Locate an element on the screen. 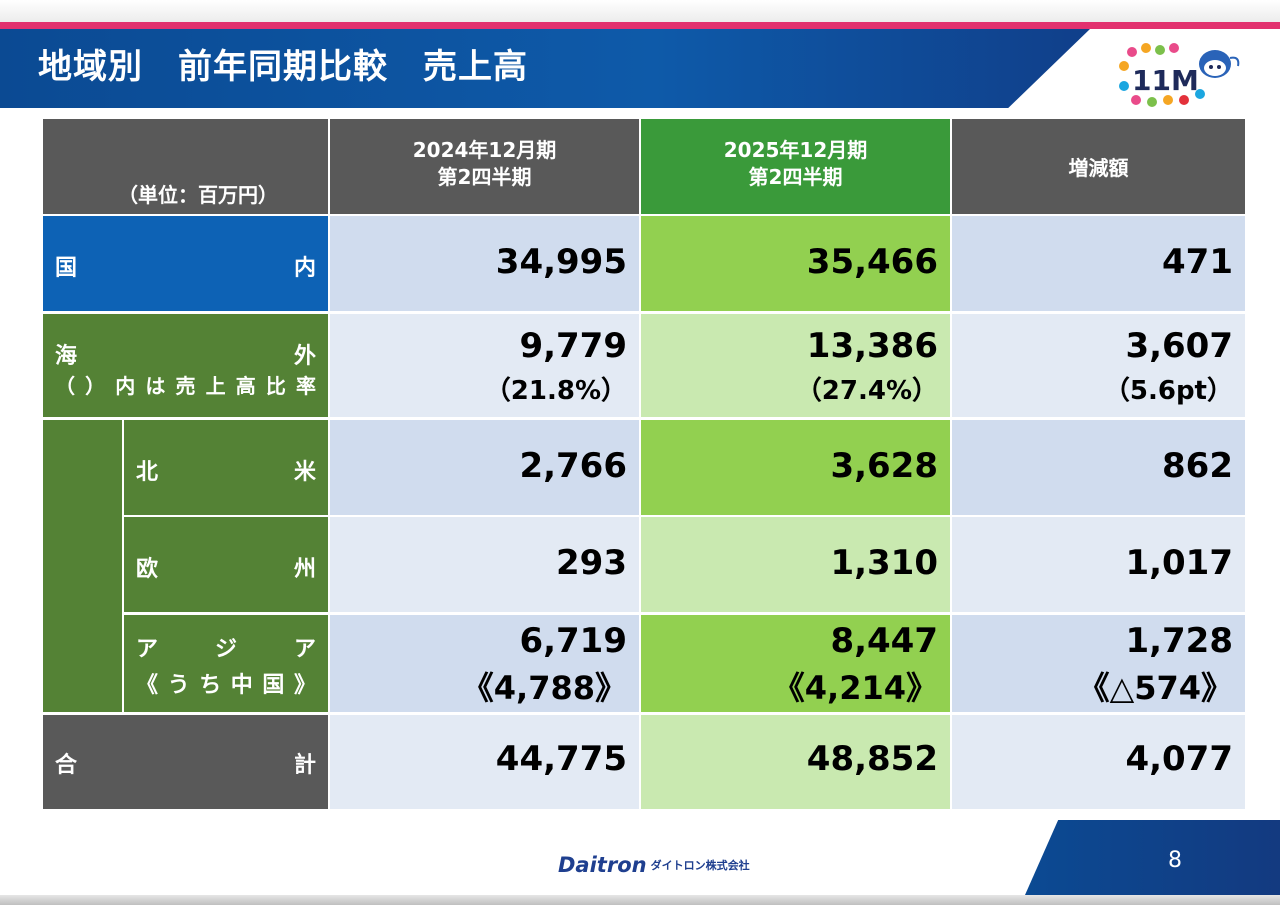 This screenshot has width=1280, height=905. na-label-1: 北 is located at coordinates (147, 472).